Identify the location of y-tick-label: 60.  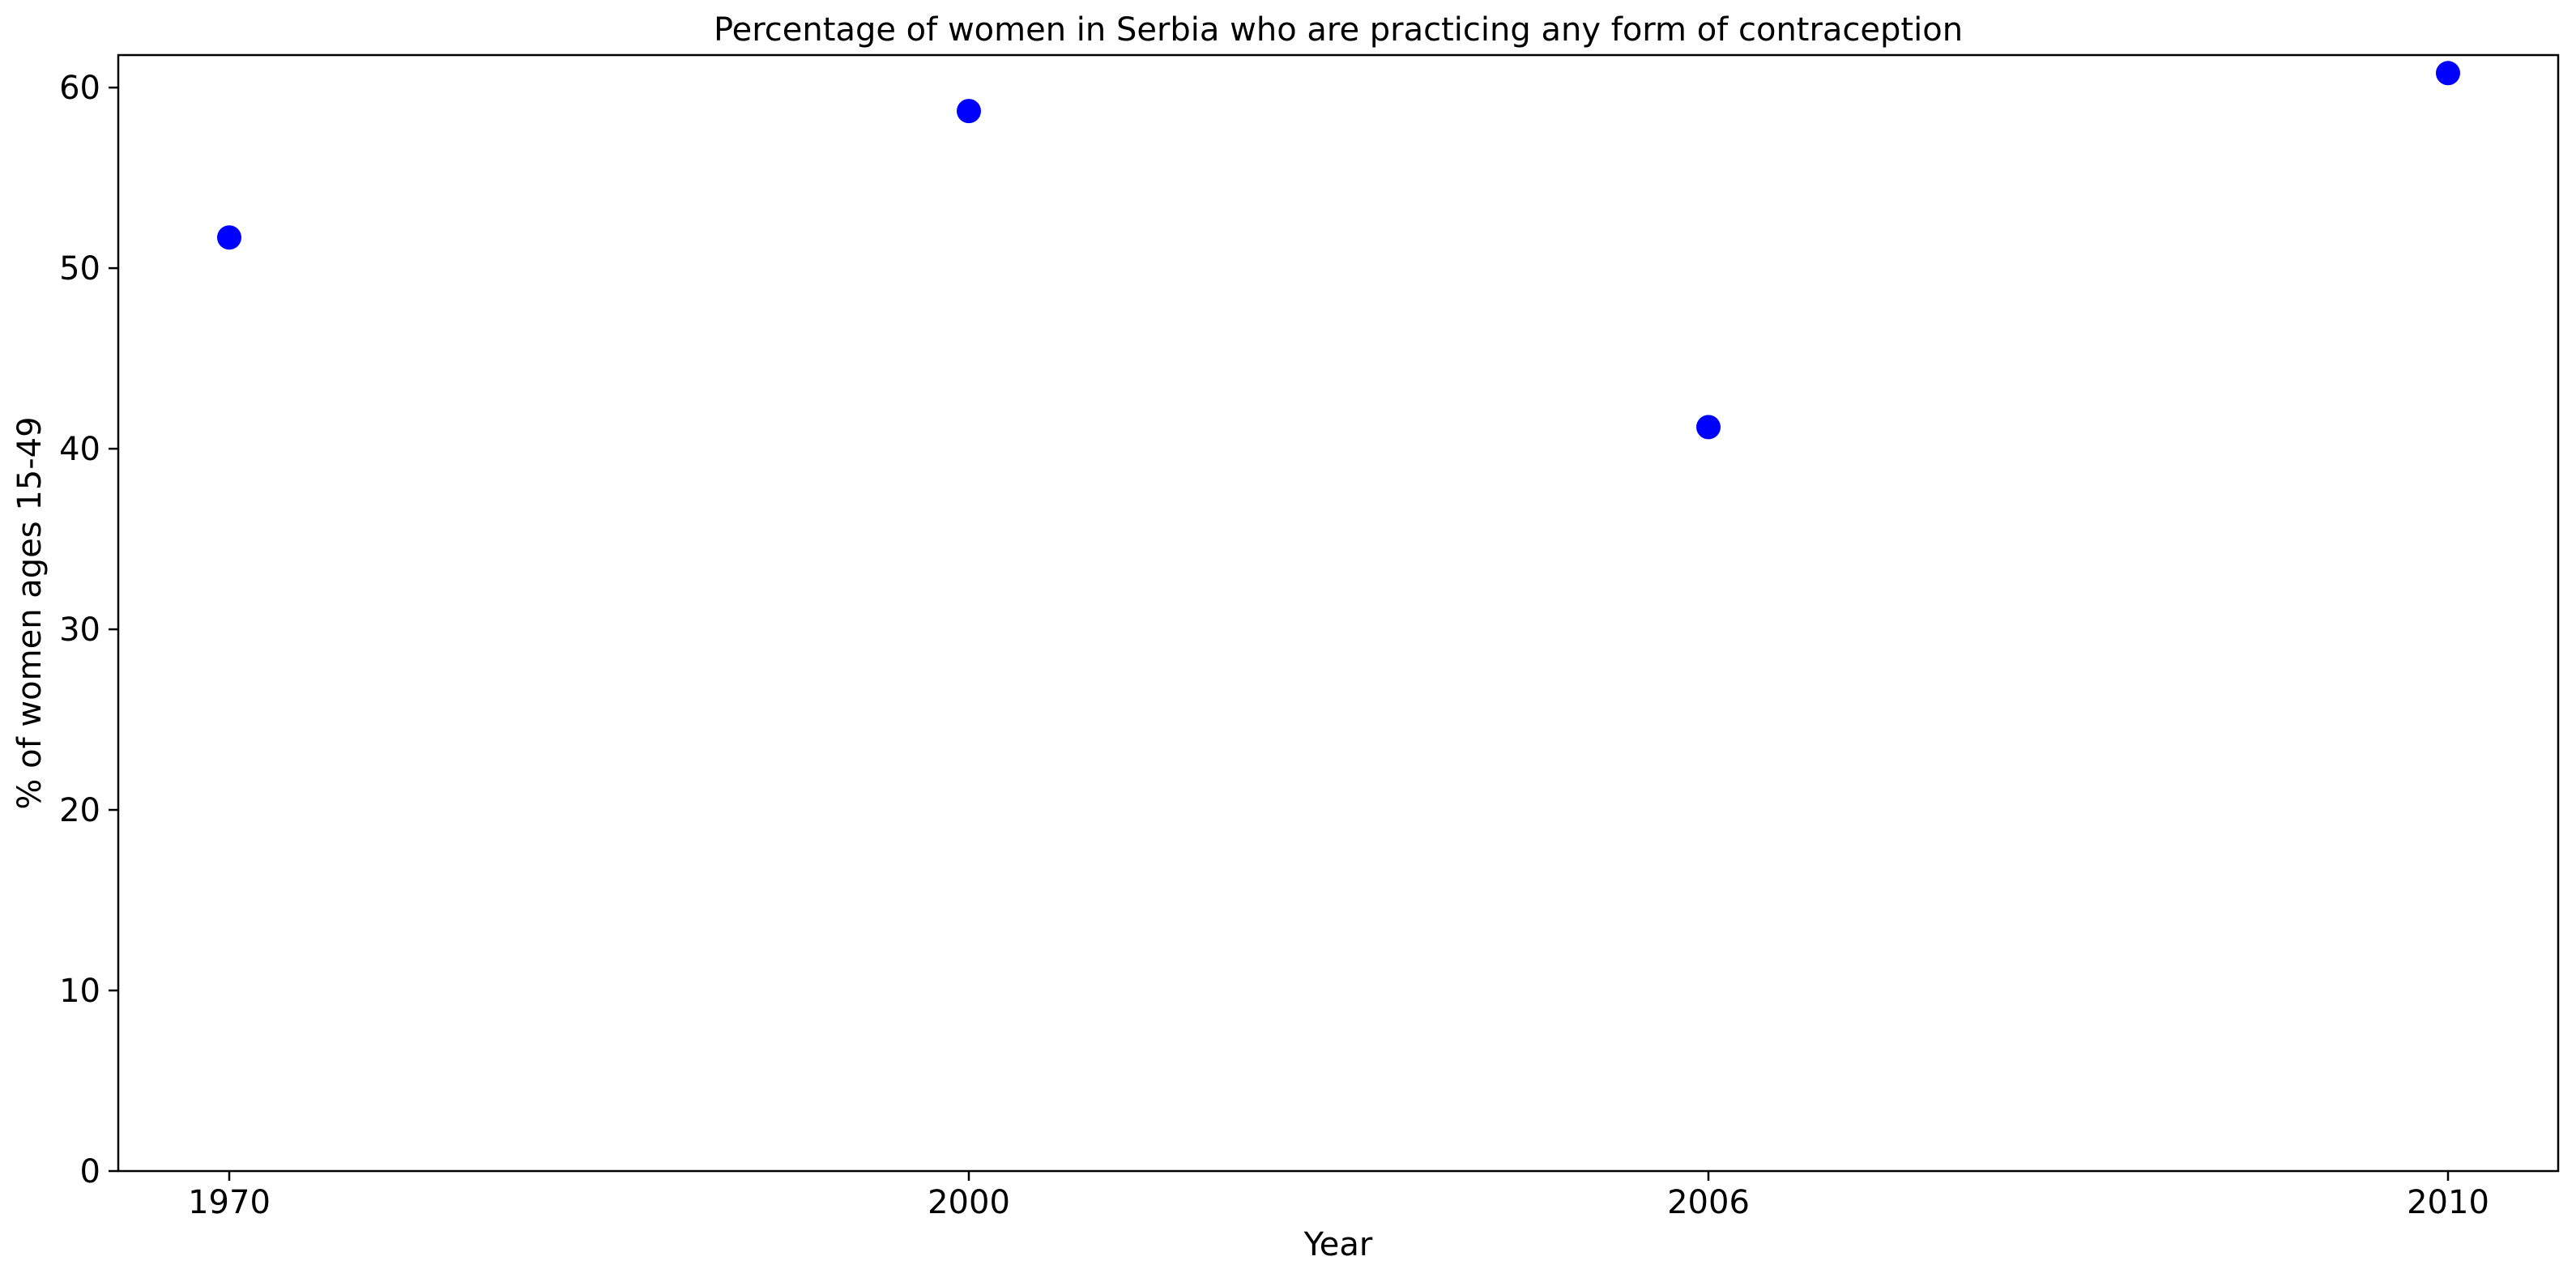
(79, 88).